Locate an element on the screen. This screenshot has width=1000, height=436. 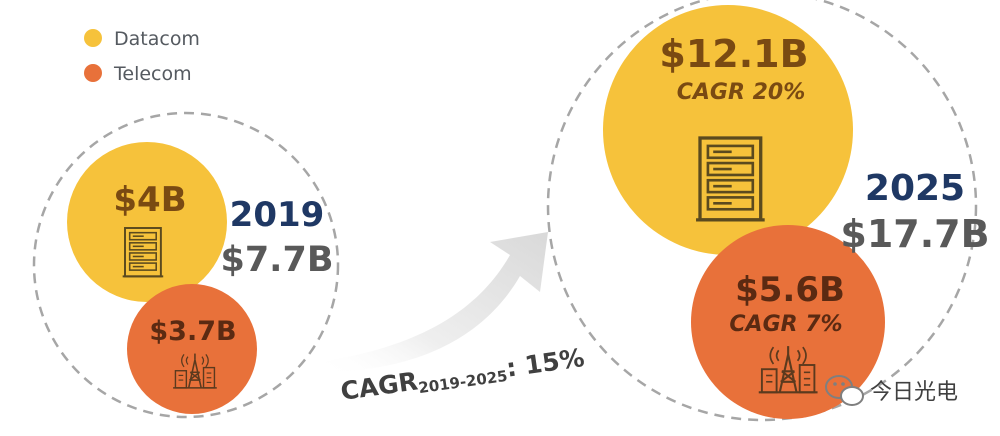
legend-datacom-swatch is located at coordinates (93, 38).